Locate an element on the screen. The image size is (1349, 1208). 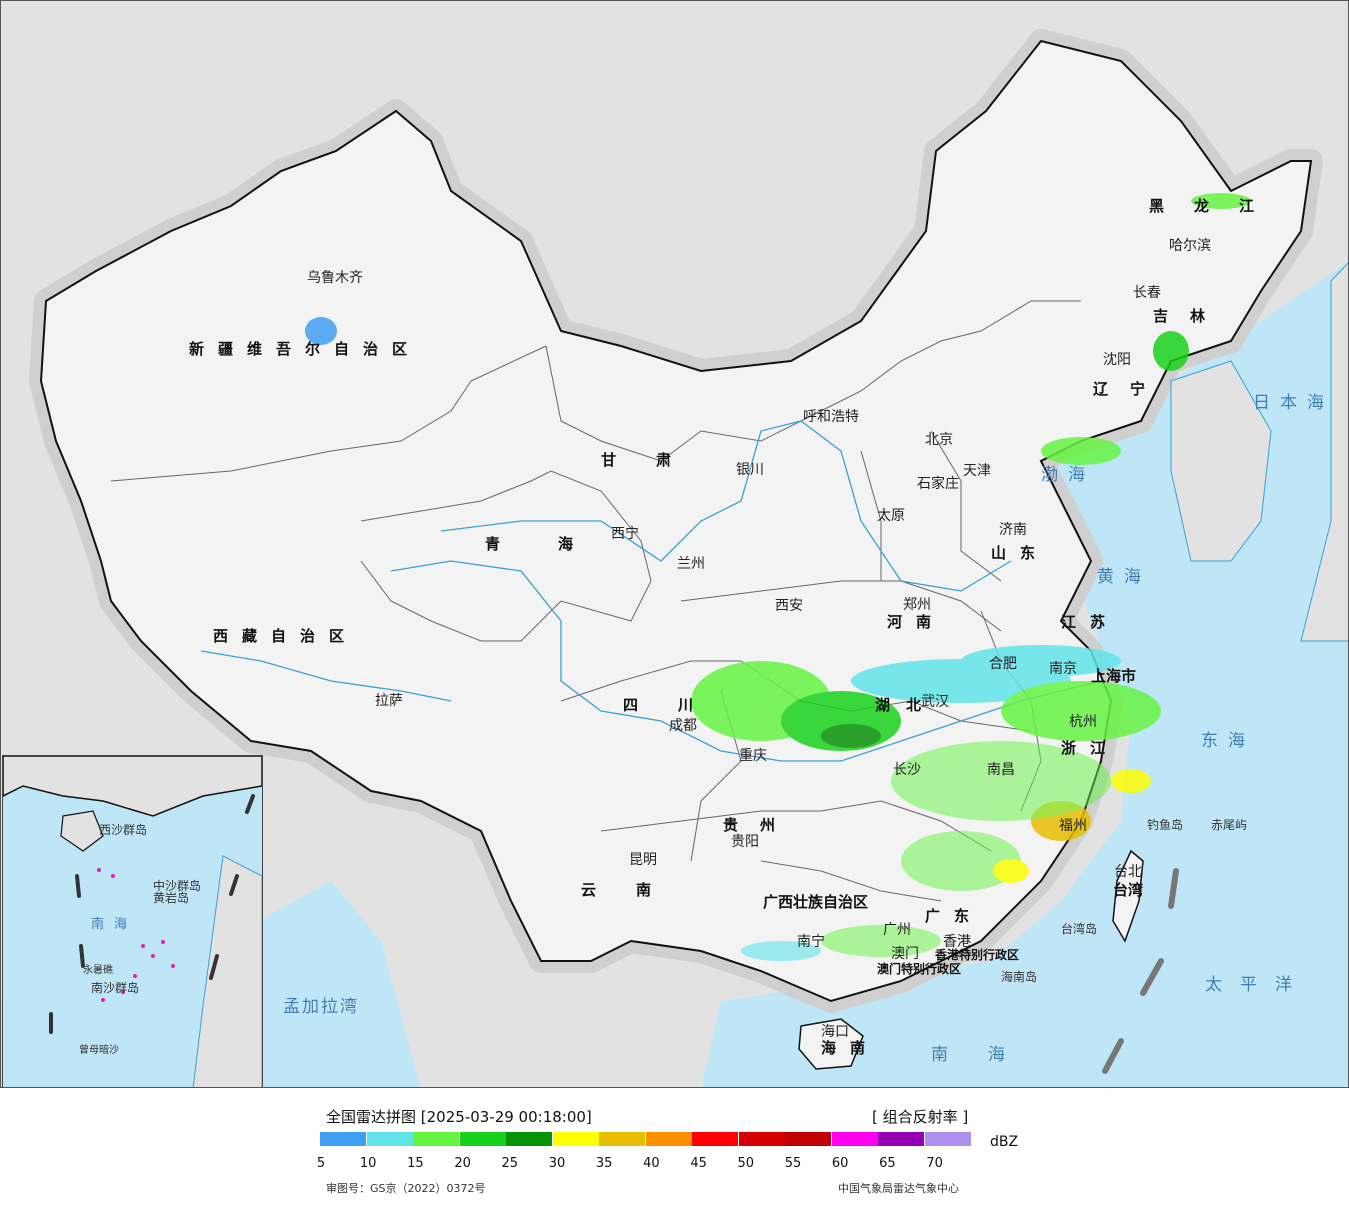
island-label: 钓鱼岛 is located at coordinates (1165, 825).